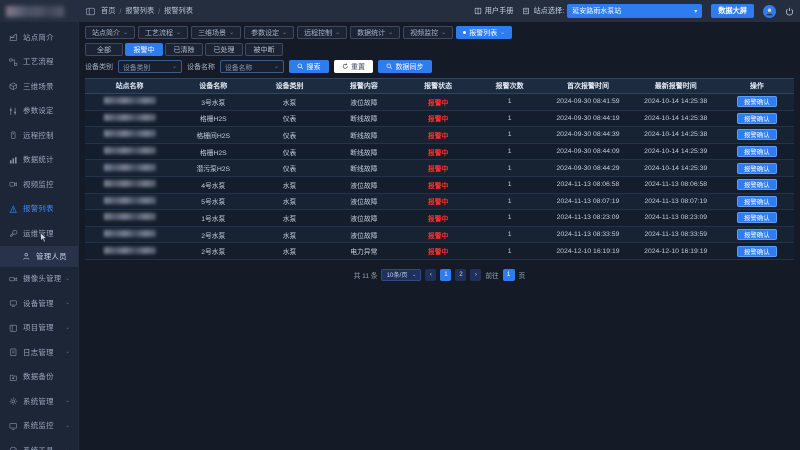 Image resolution: width=800 pixels, height=450 pixels. I want to click on page-tab-3: 参数设定 ⌄, so click(269, 32).